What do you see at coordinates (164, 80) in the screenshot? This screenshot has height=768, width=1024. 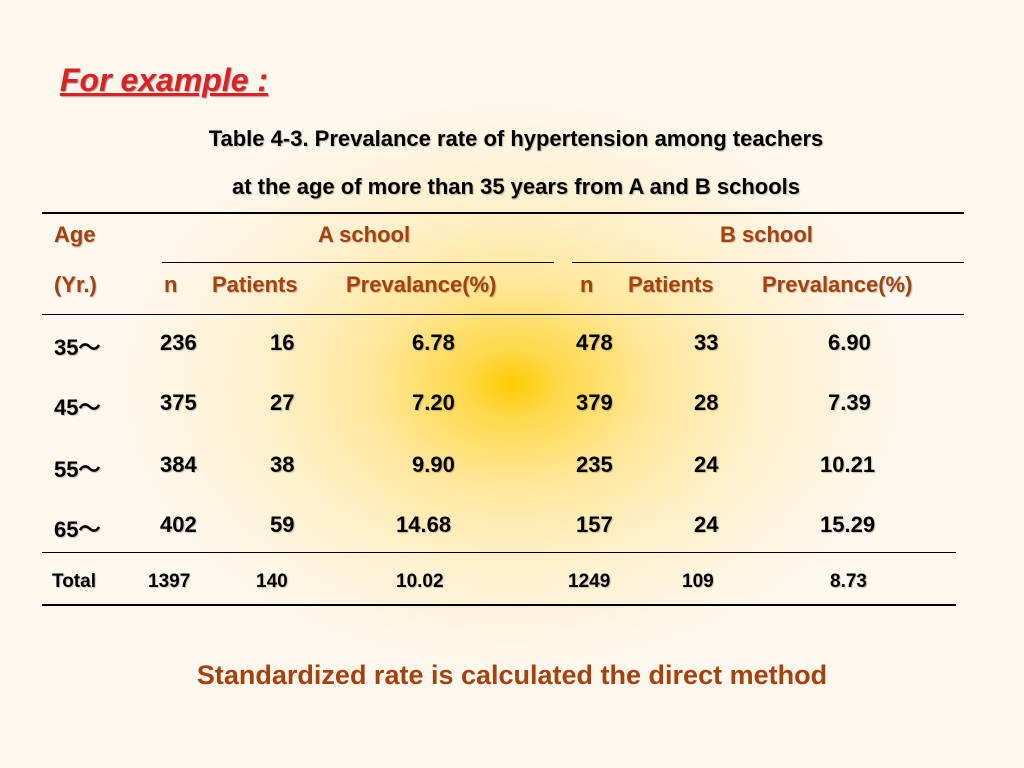 I see `page-heading: For example :` at bounding box center [164, 80].